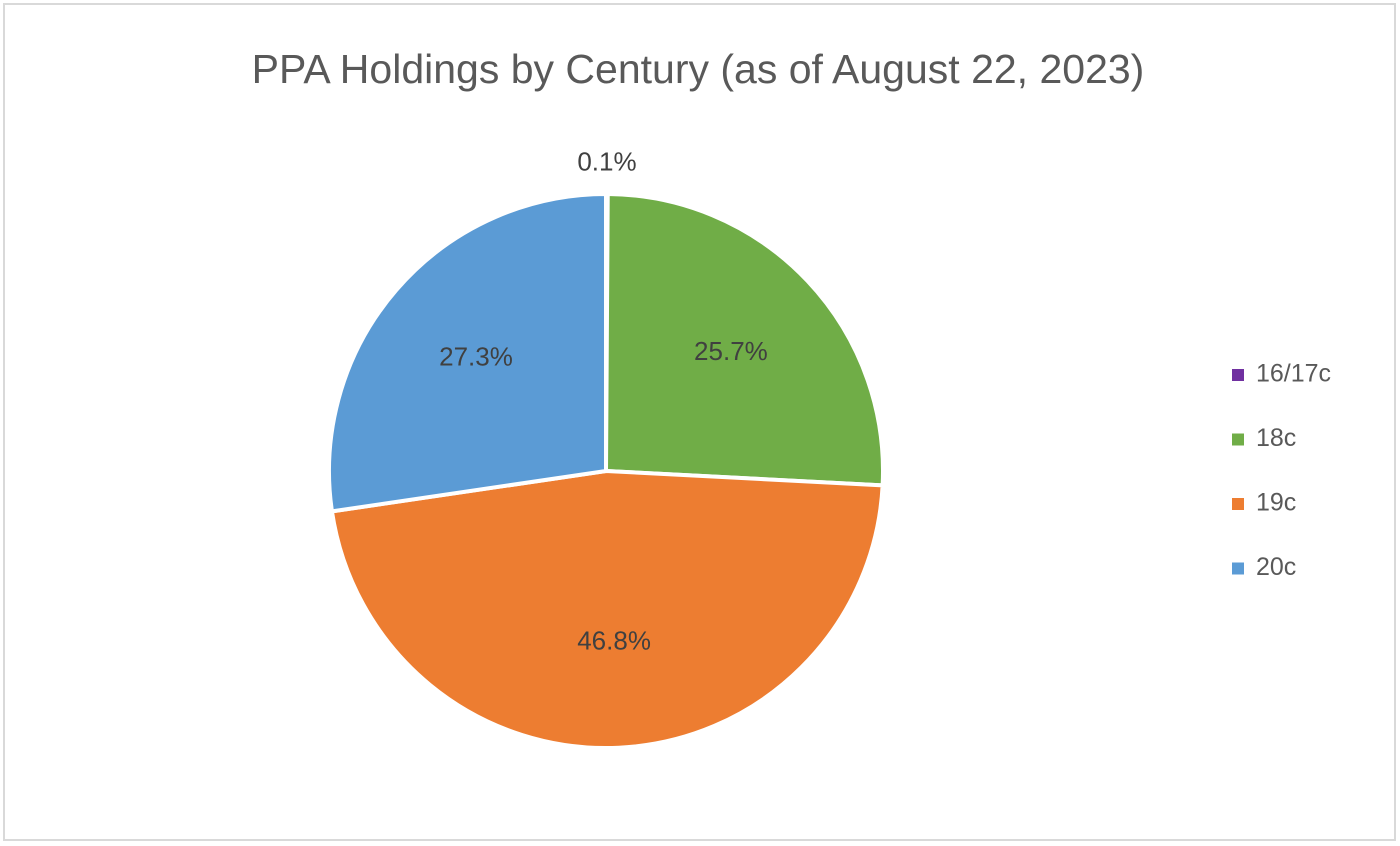  Describe the element at coordinates (1276, 438) in the screenshot. I see `legend-label: 18c` at that location.